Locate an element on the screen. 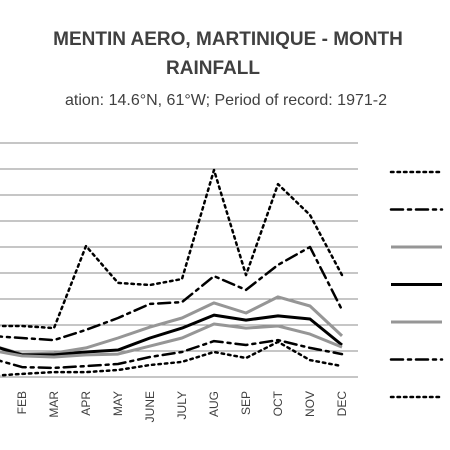 The width and height of the screenshot is (450, 450). x-tick-label: DEC is located at coordinates (342, 404).